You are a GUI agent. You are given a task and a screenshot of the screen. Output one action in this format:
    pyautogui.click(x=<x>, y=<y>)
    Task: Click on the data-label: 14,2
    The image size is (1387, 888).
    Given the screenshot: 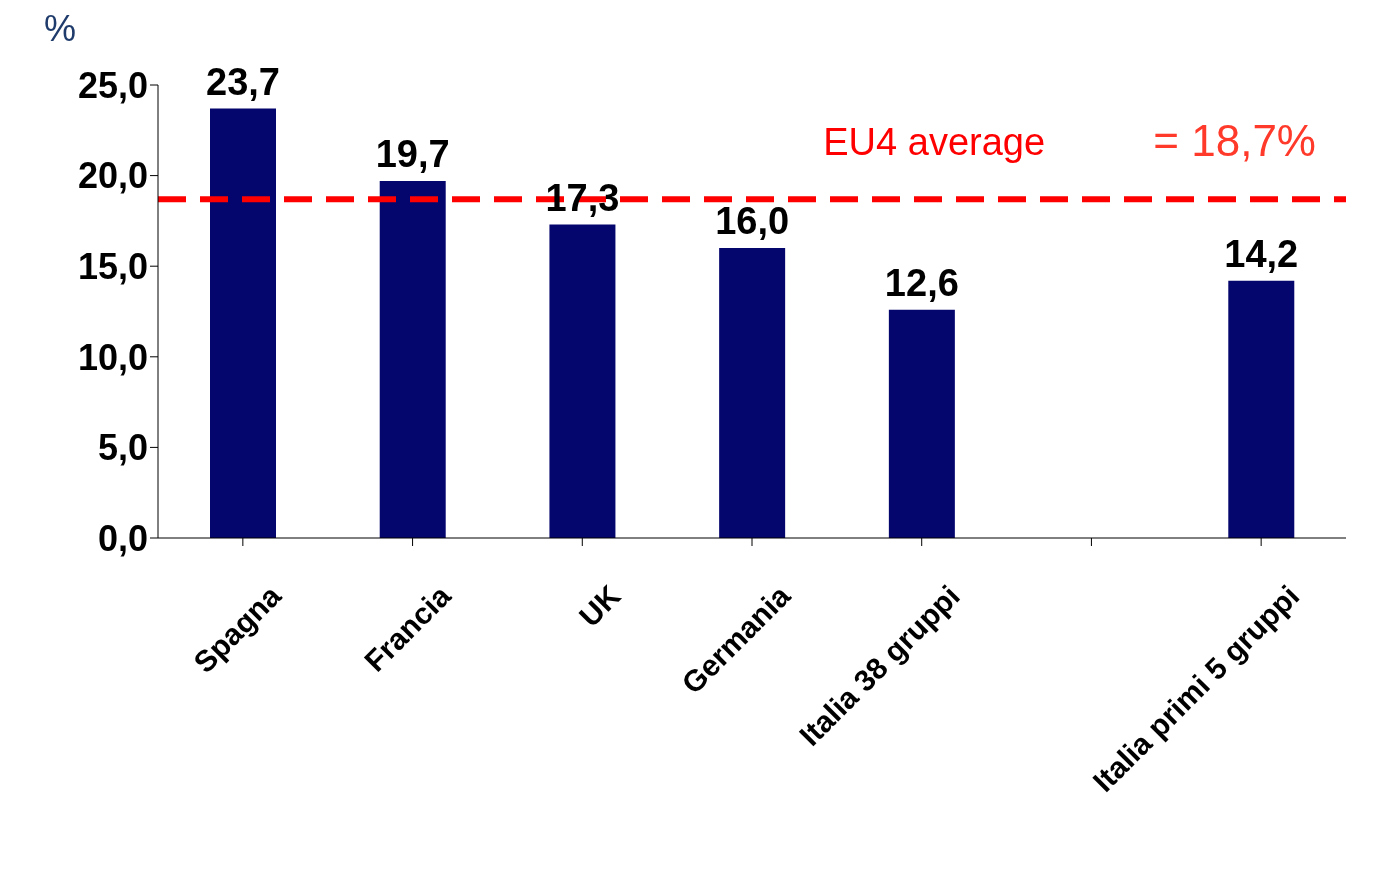 What is the action you would take?
    pyautogui.click(x=1261, y=253)
    